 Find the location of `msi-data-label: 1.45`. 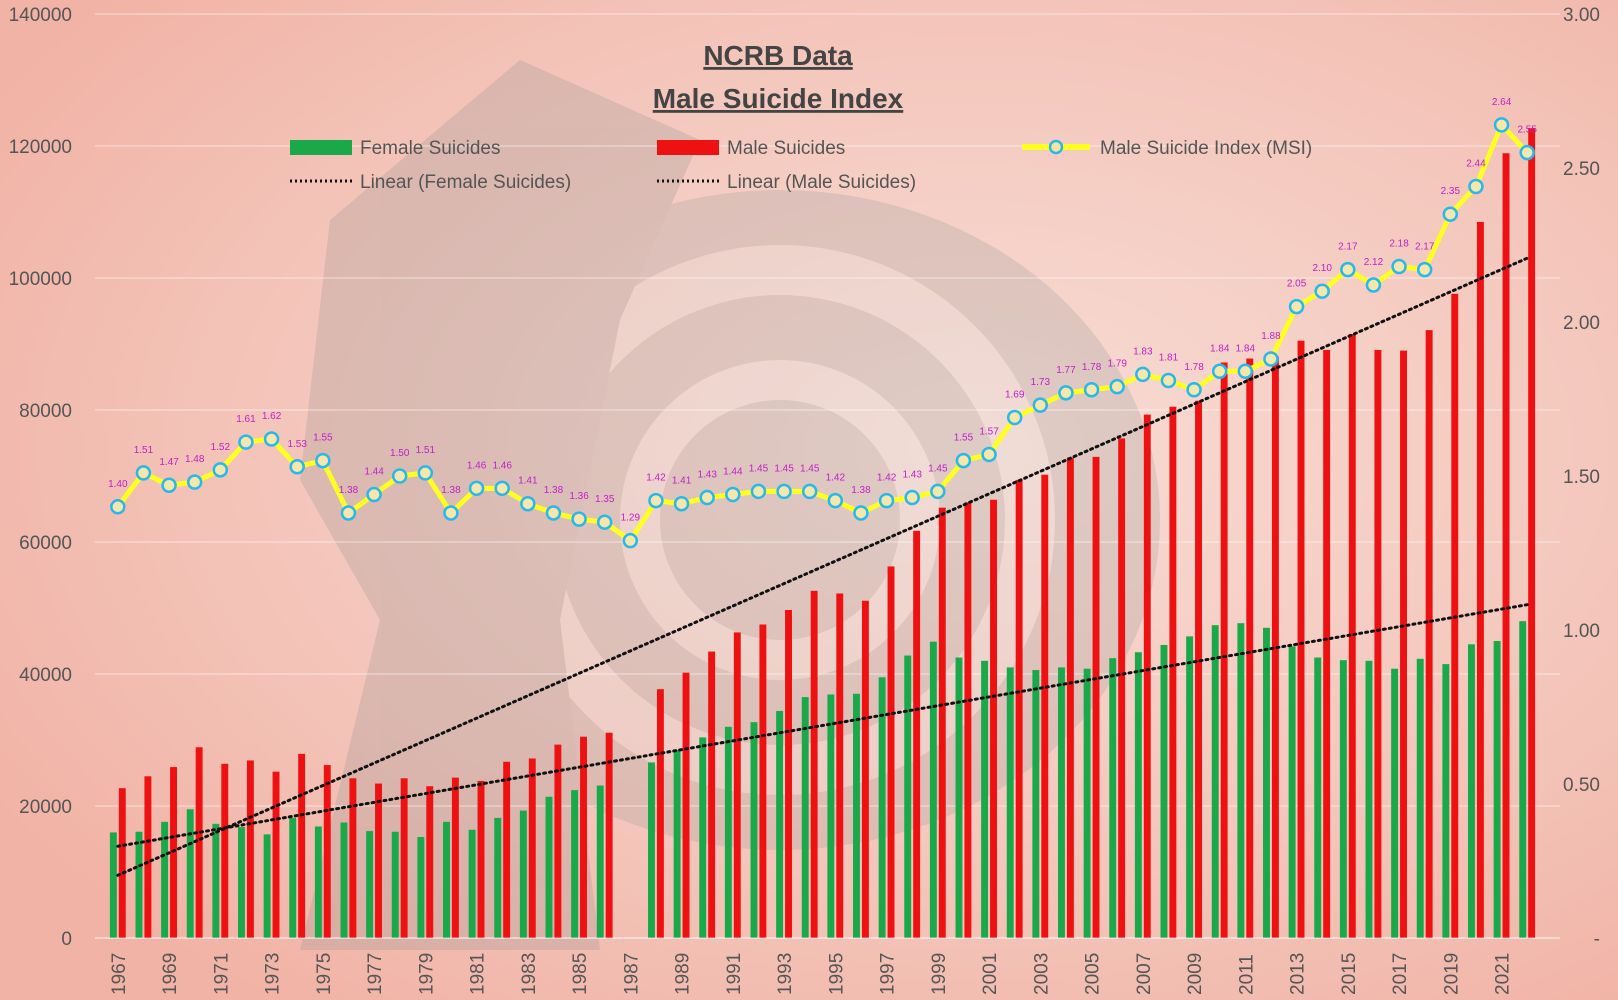

msi-data-label: 1.45 is located at coordinates (938, 468).